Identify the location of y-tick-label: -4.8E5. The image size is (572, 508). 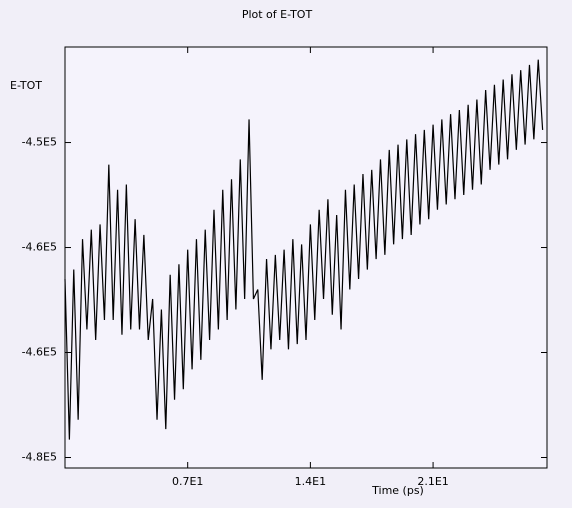
(39, 457).